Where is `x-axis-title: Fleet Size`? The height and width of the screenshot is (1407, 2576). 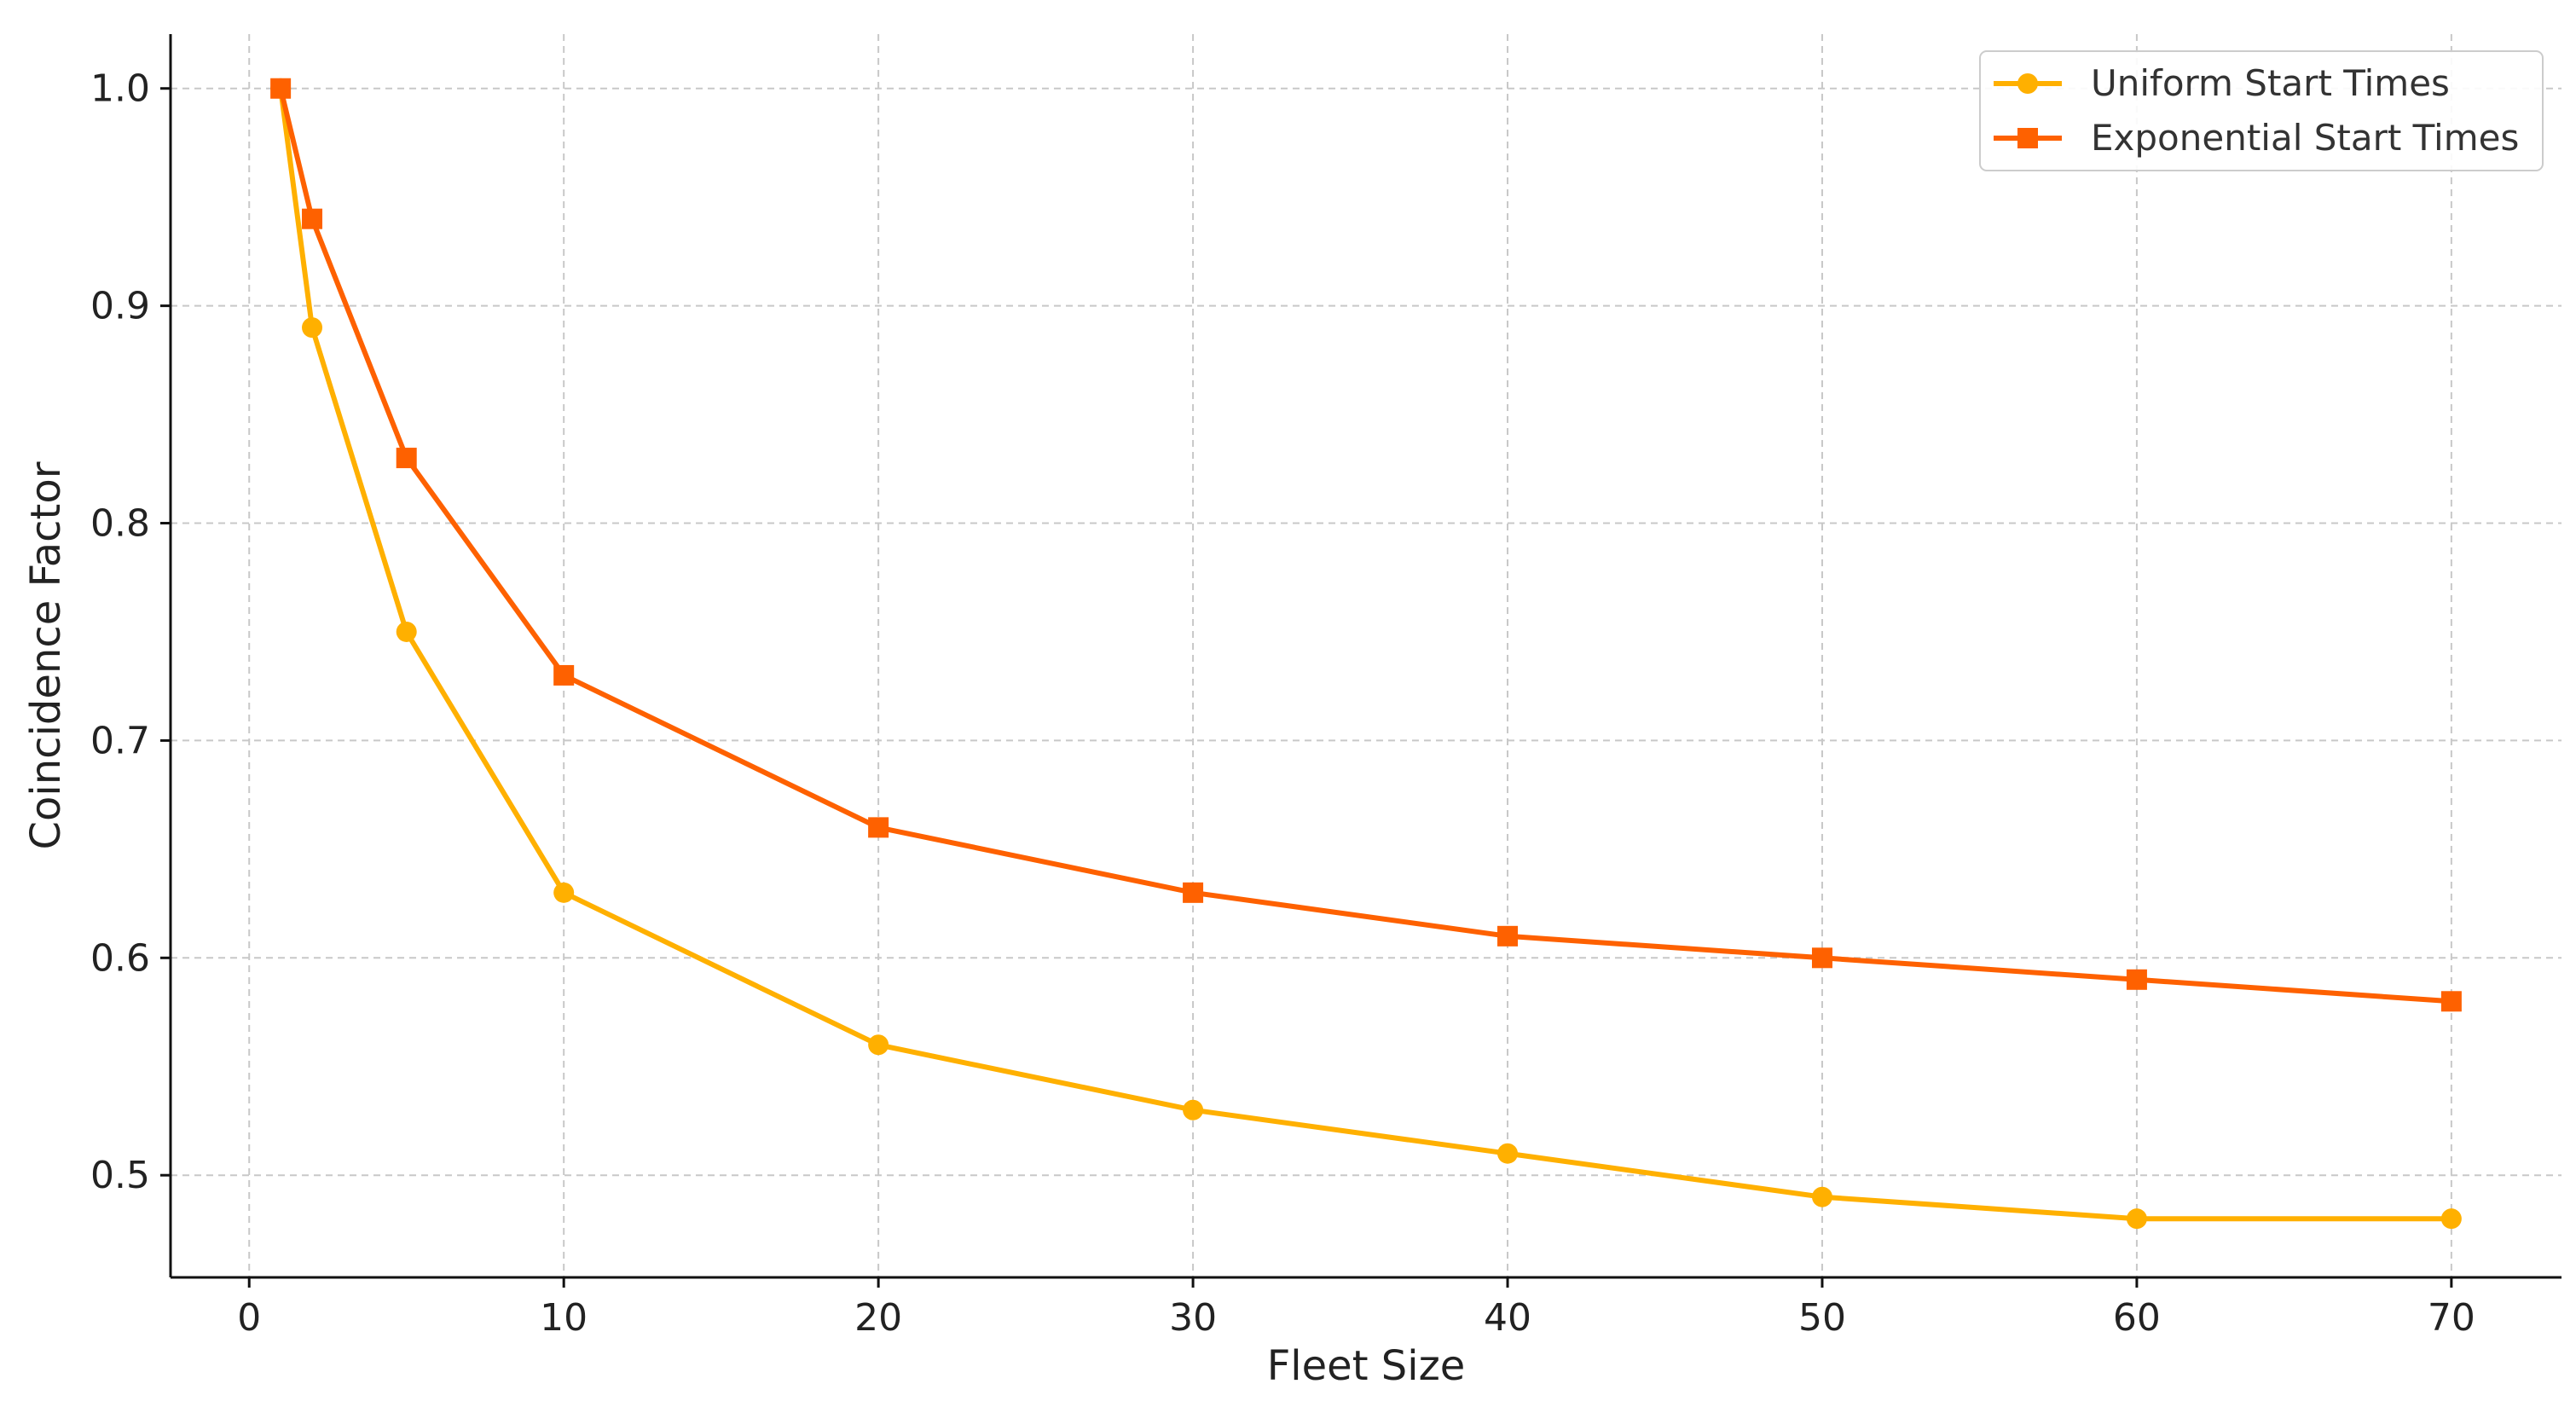
x-axis-title: Fleet Size is located at coordinates (1366, 1366).